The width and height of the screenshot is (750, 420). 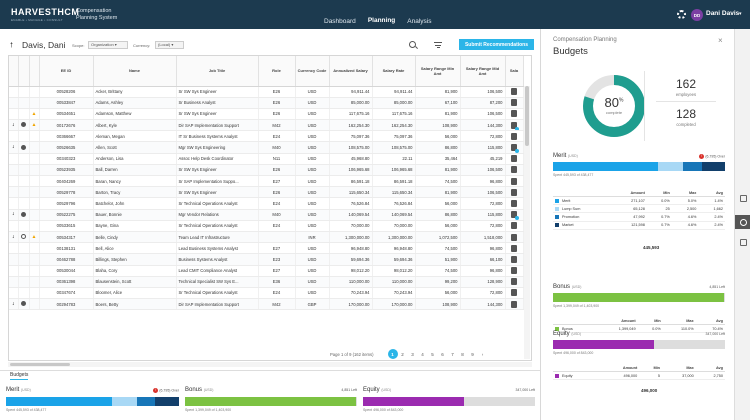 I want to click on close-icon: ×, so click(x=720, y=40).